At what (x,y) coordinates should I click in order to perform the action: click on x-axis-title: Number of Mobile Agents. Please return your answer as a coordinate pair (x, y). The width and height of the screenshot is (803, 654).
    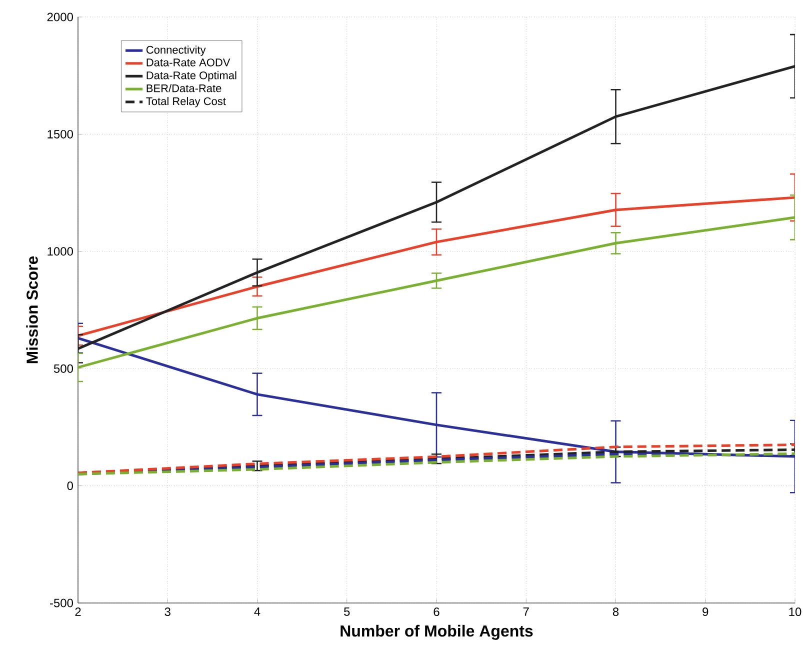
    Looking at the image, I should click on (436, 632).